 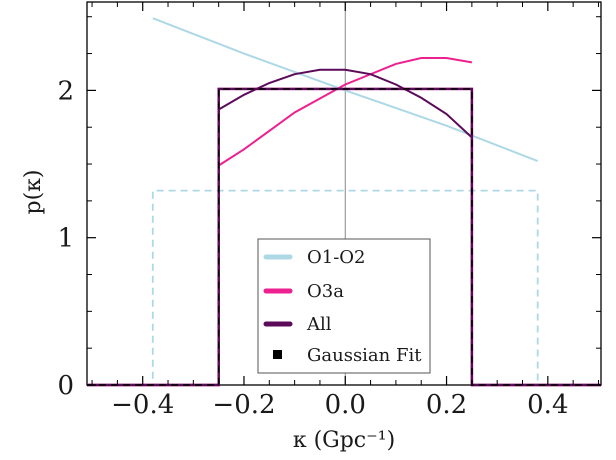 What do you see at coordinates (344, 440) in the screenshot?
I see `x-axis-label: κ (Gpc⁻¹)` at bounding box center [344, 440].